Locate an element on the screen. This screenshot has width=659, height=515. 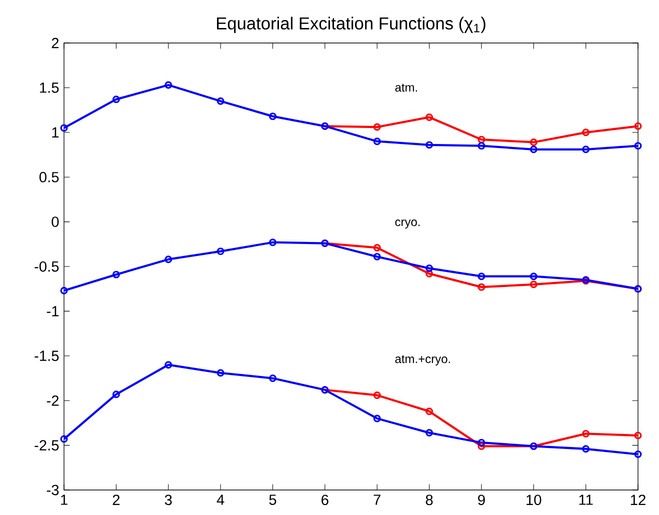
x-tick-label: 2 is located at coordinates (116, 499).